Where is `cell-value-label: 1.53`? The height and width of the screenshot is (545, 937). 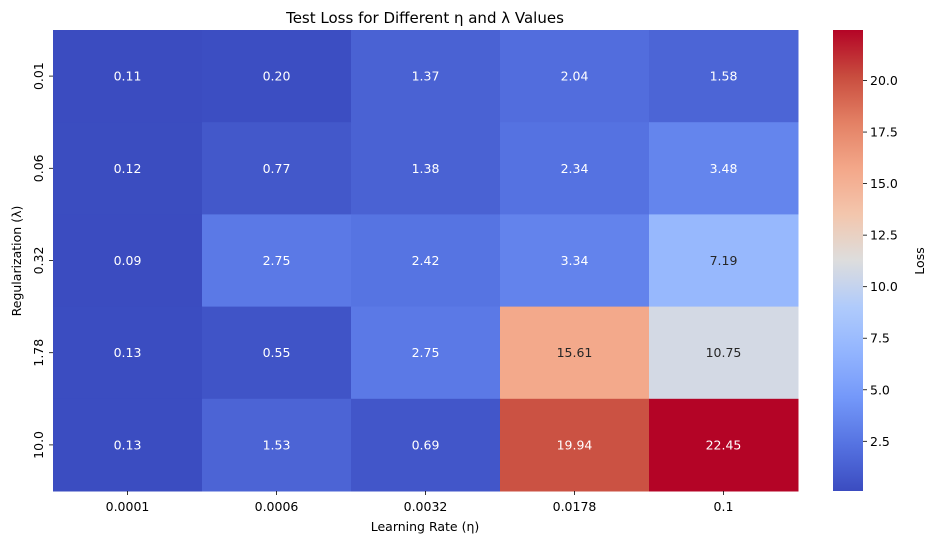
cell-value-label: 1.53 is located at coordinates (277, 444).